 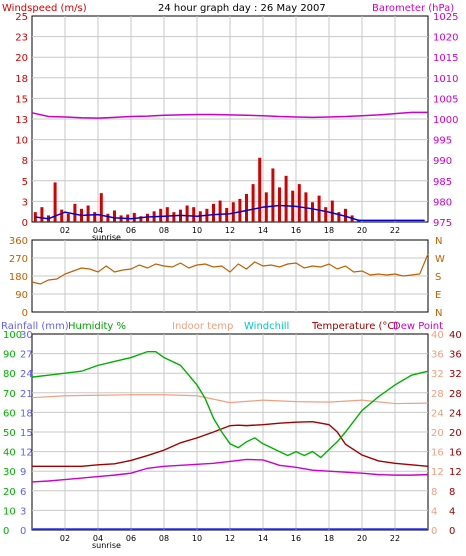 I want to click on rainfall-tick-label: 24, so click(x=26, y=374).